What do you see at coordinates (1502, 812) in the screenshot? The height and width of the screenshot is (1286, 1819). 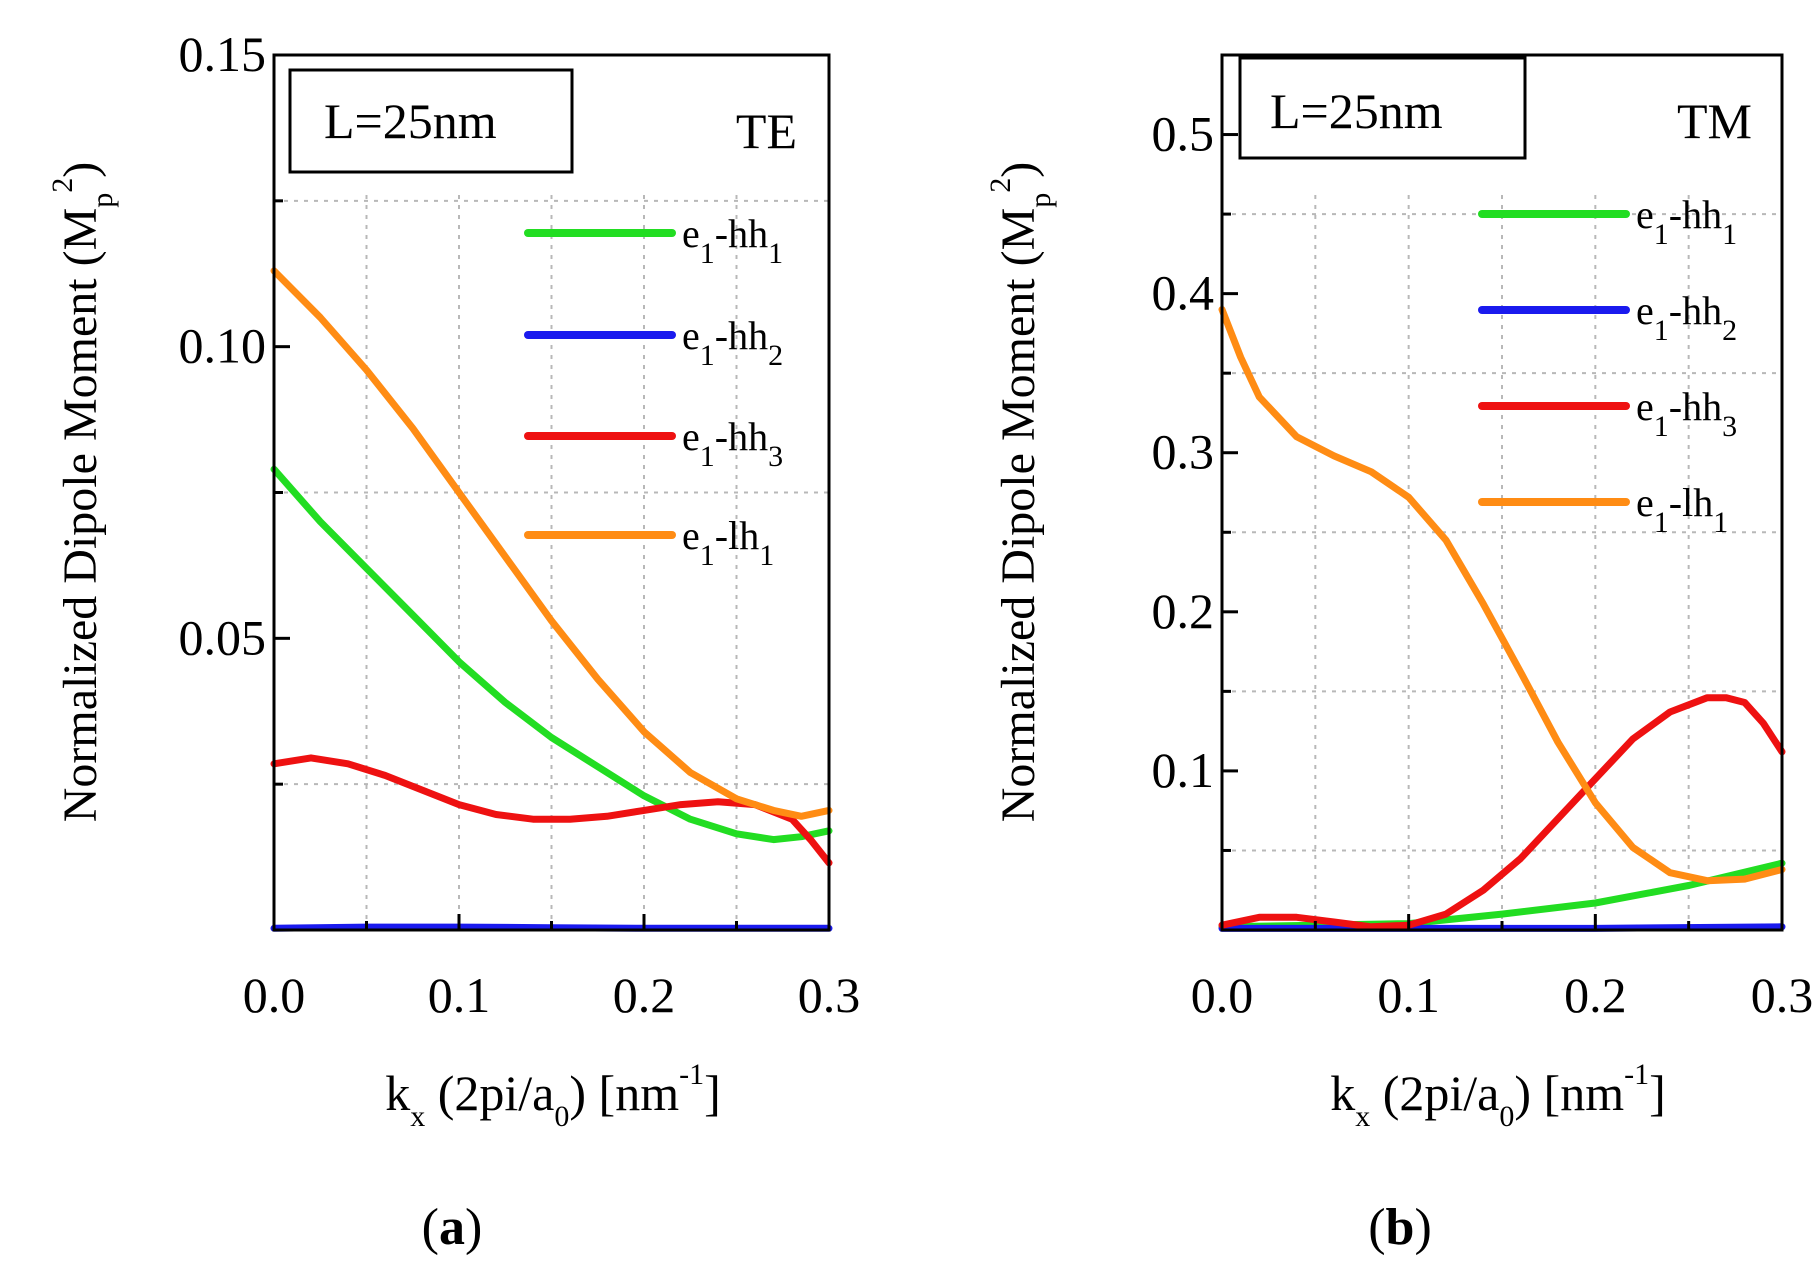 I see `series-line-e1-hh3` at bounding box center [1502, 812].